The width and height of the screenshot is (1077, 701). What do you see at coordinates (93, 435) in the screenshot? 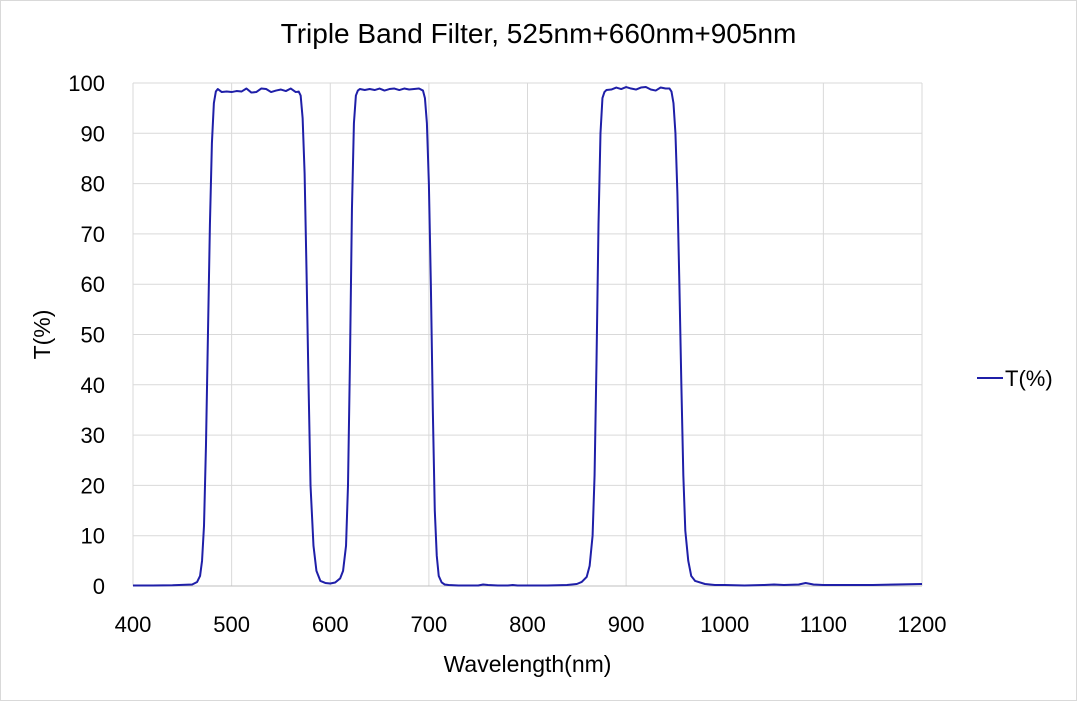
I see `y-tick-label-30: 30` at bounding box center [93, 435].